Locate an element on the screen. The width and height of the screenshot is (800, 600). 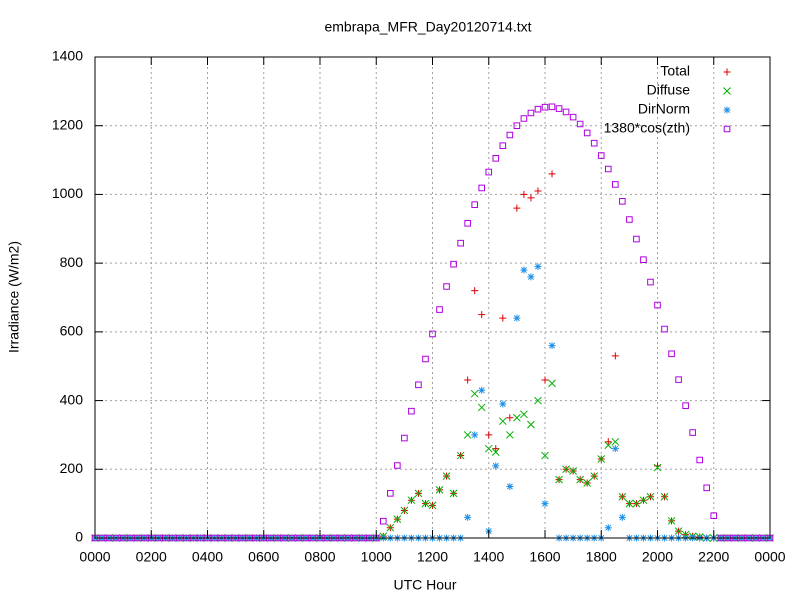
x-tick-label: 0600 is located at coordinates (263, 557).